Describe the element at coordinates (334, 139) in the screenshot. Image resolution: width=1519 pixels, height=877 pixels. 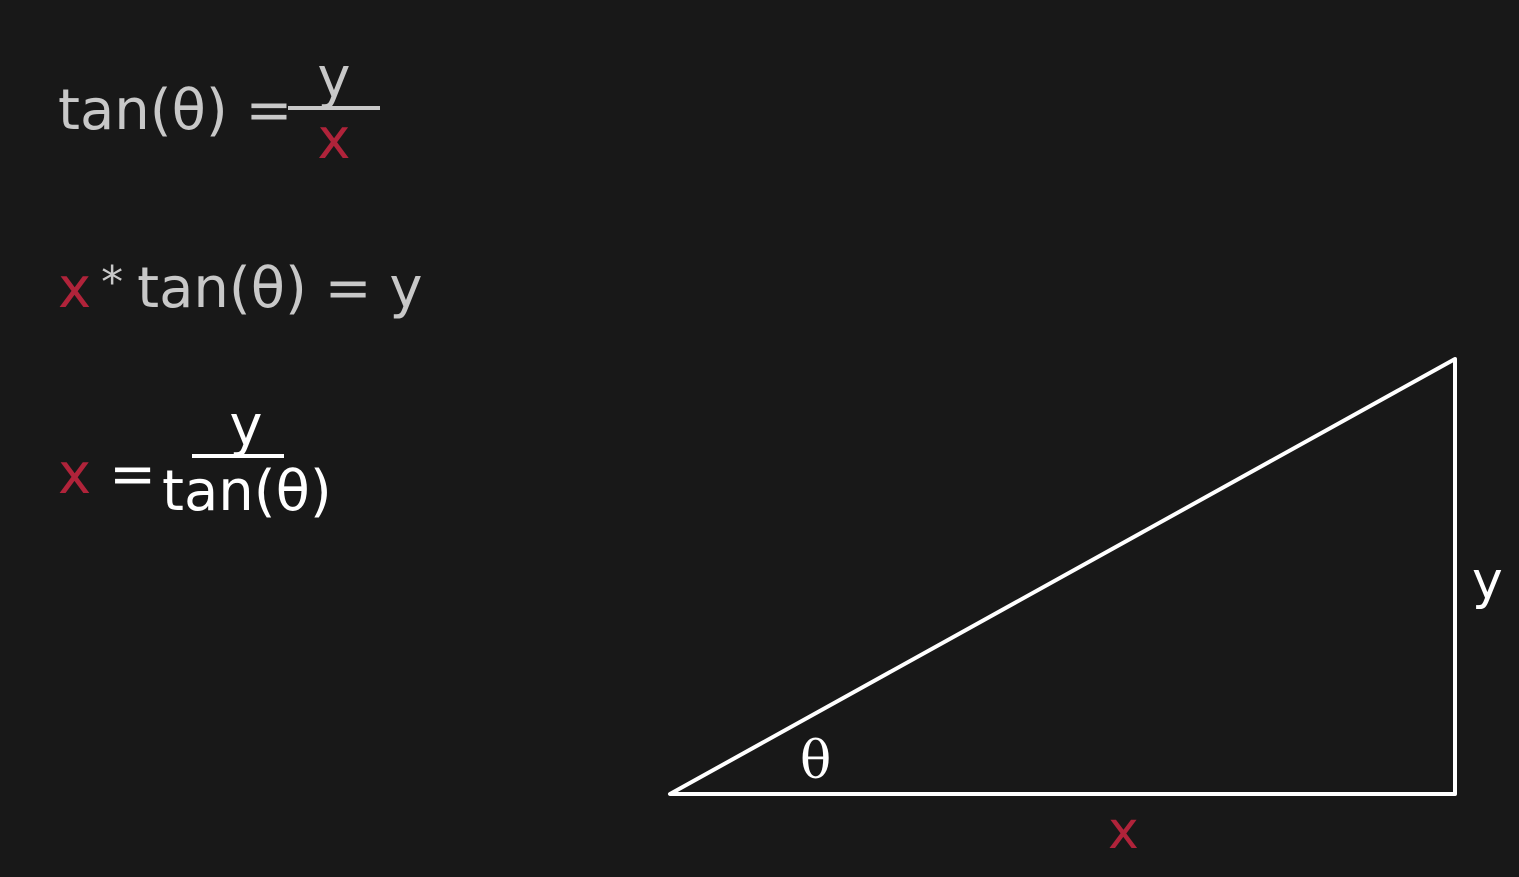
I see `fraction-denominator: x` at that location.